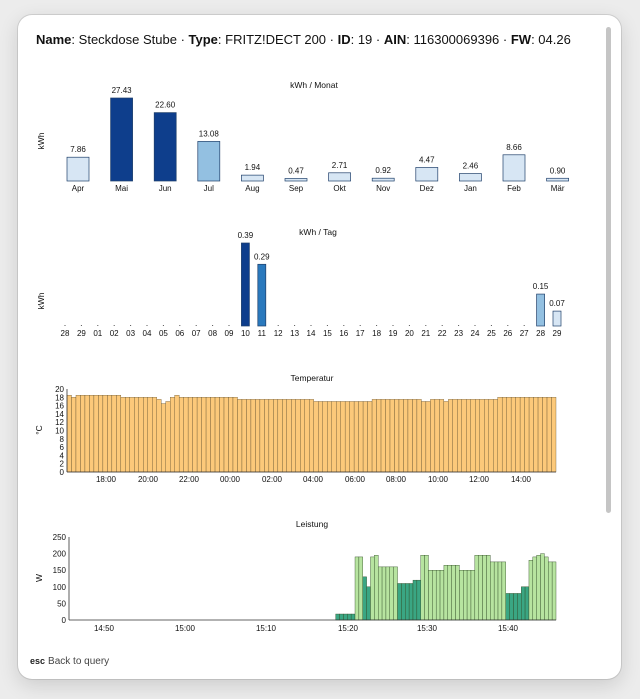  I want to click on y-tick-label: 14, so click(59, 414).